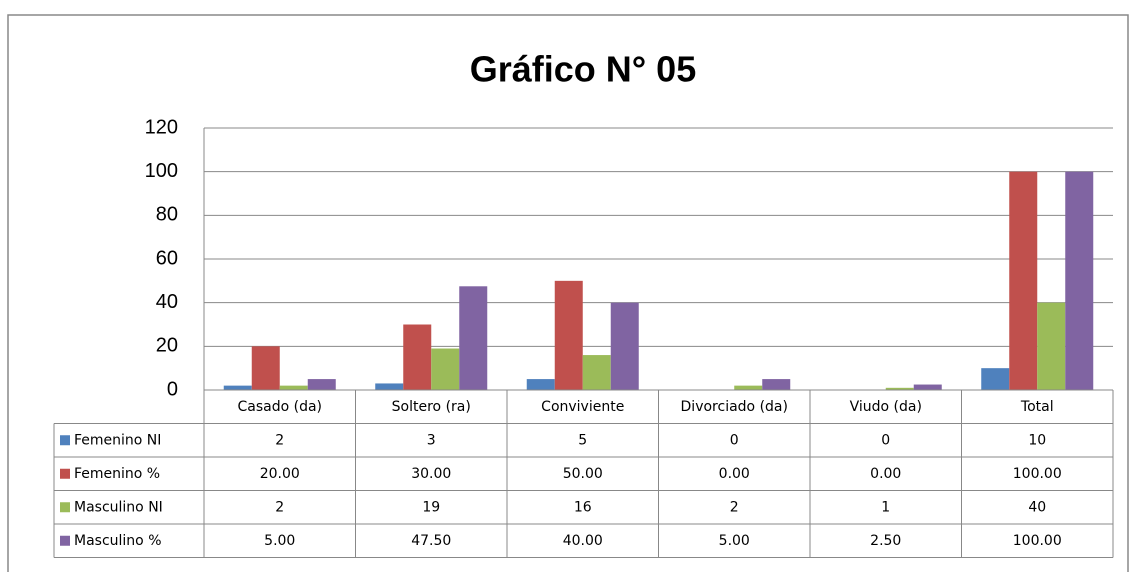 Image resolution: width=1130 pixels, height=572 pixels. Describe the element at coordinates (161, 171) in the screenshot. I see `y-tick-label: 100` at that location.